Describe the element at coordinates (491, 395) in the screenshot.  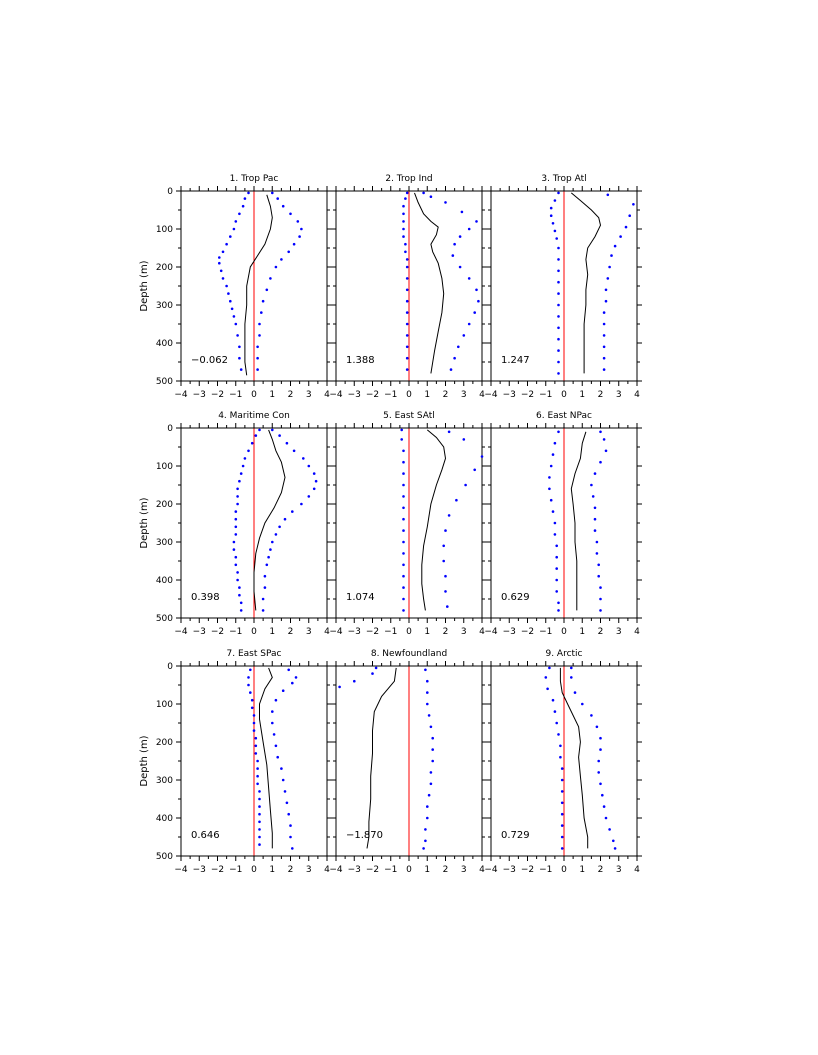
I see `x-tick-label: −4` at that location.